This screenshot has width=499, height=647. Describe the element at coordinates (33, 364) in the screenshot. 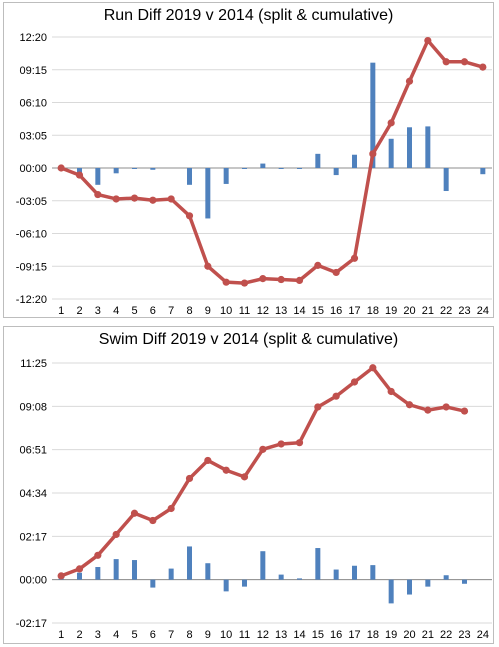

I see `y-tick-label: 11:25` at that location.